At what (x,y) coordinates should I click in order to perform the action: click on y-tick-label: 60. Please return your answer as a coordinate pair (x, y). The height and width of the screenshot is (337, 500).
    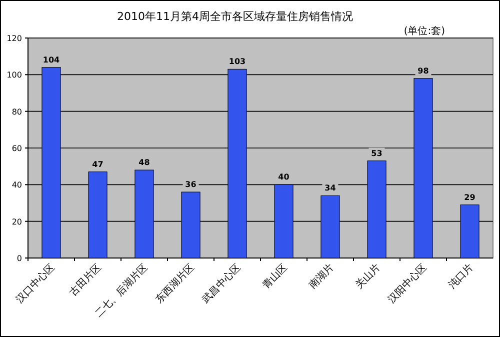
    Looking at the image, I should click on (17, 148).